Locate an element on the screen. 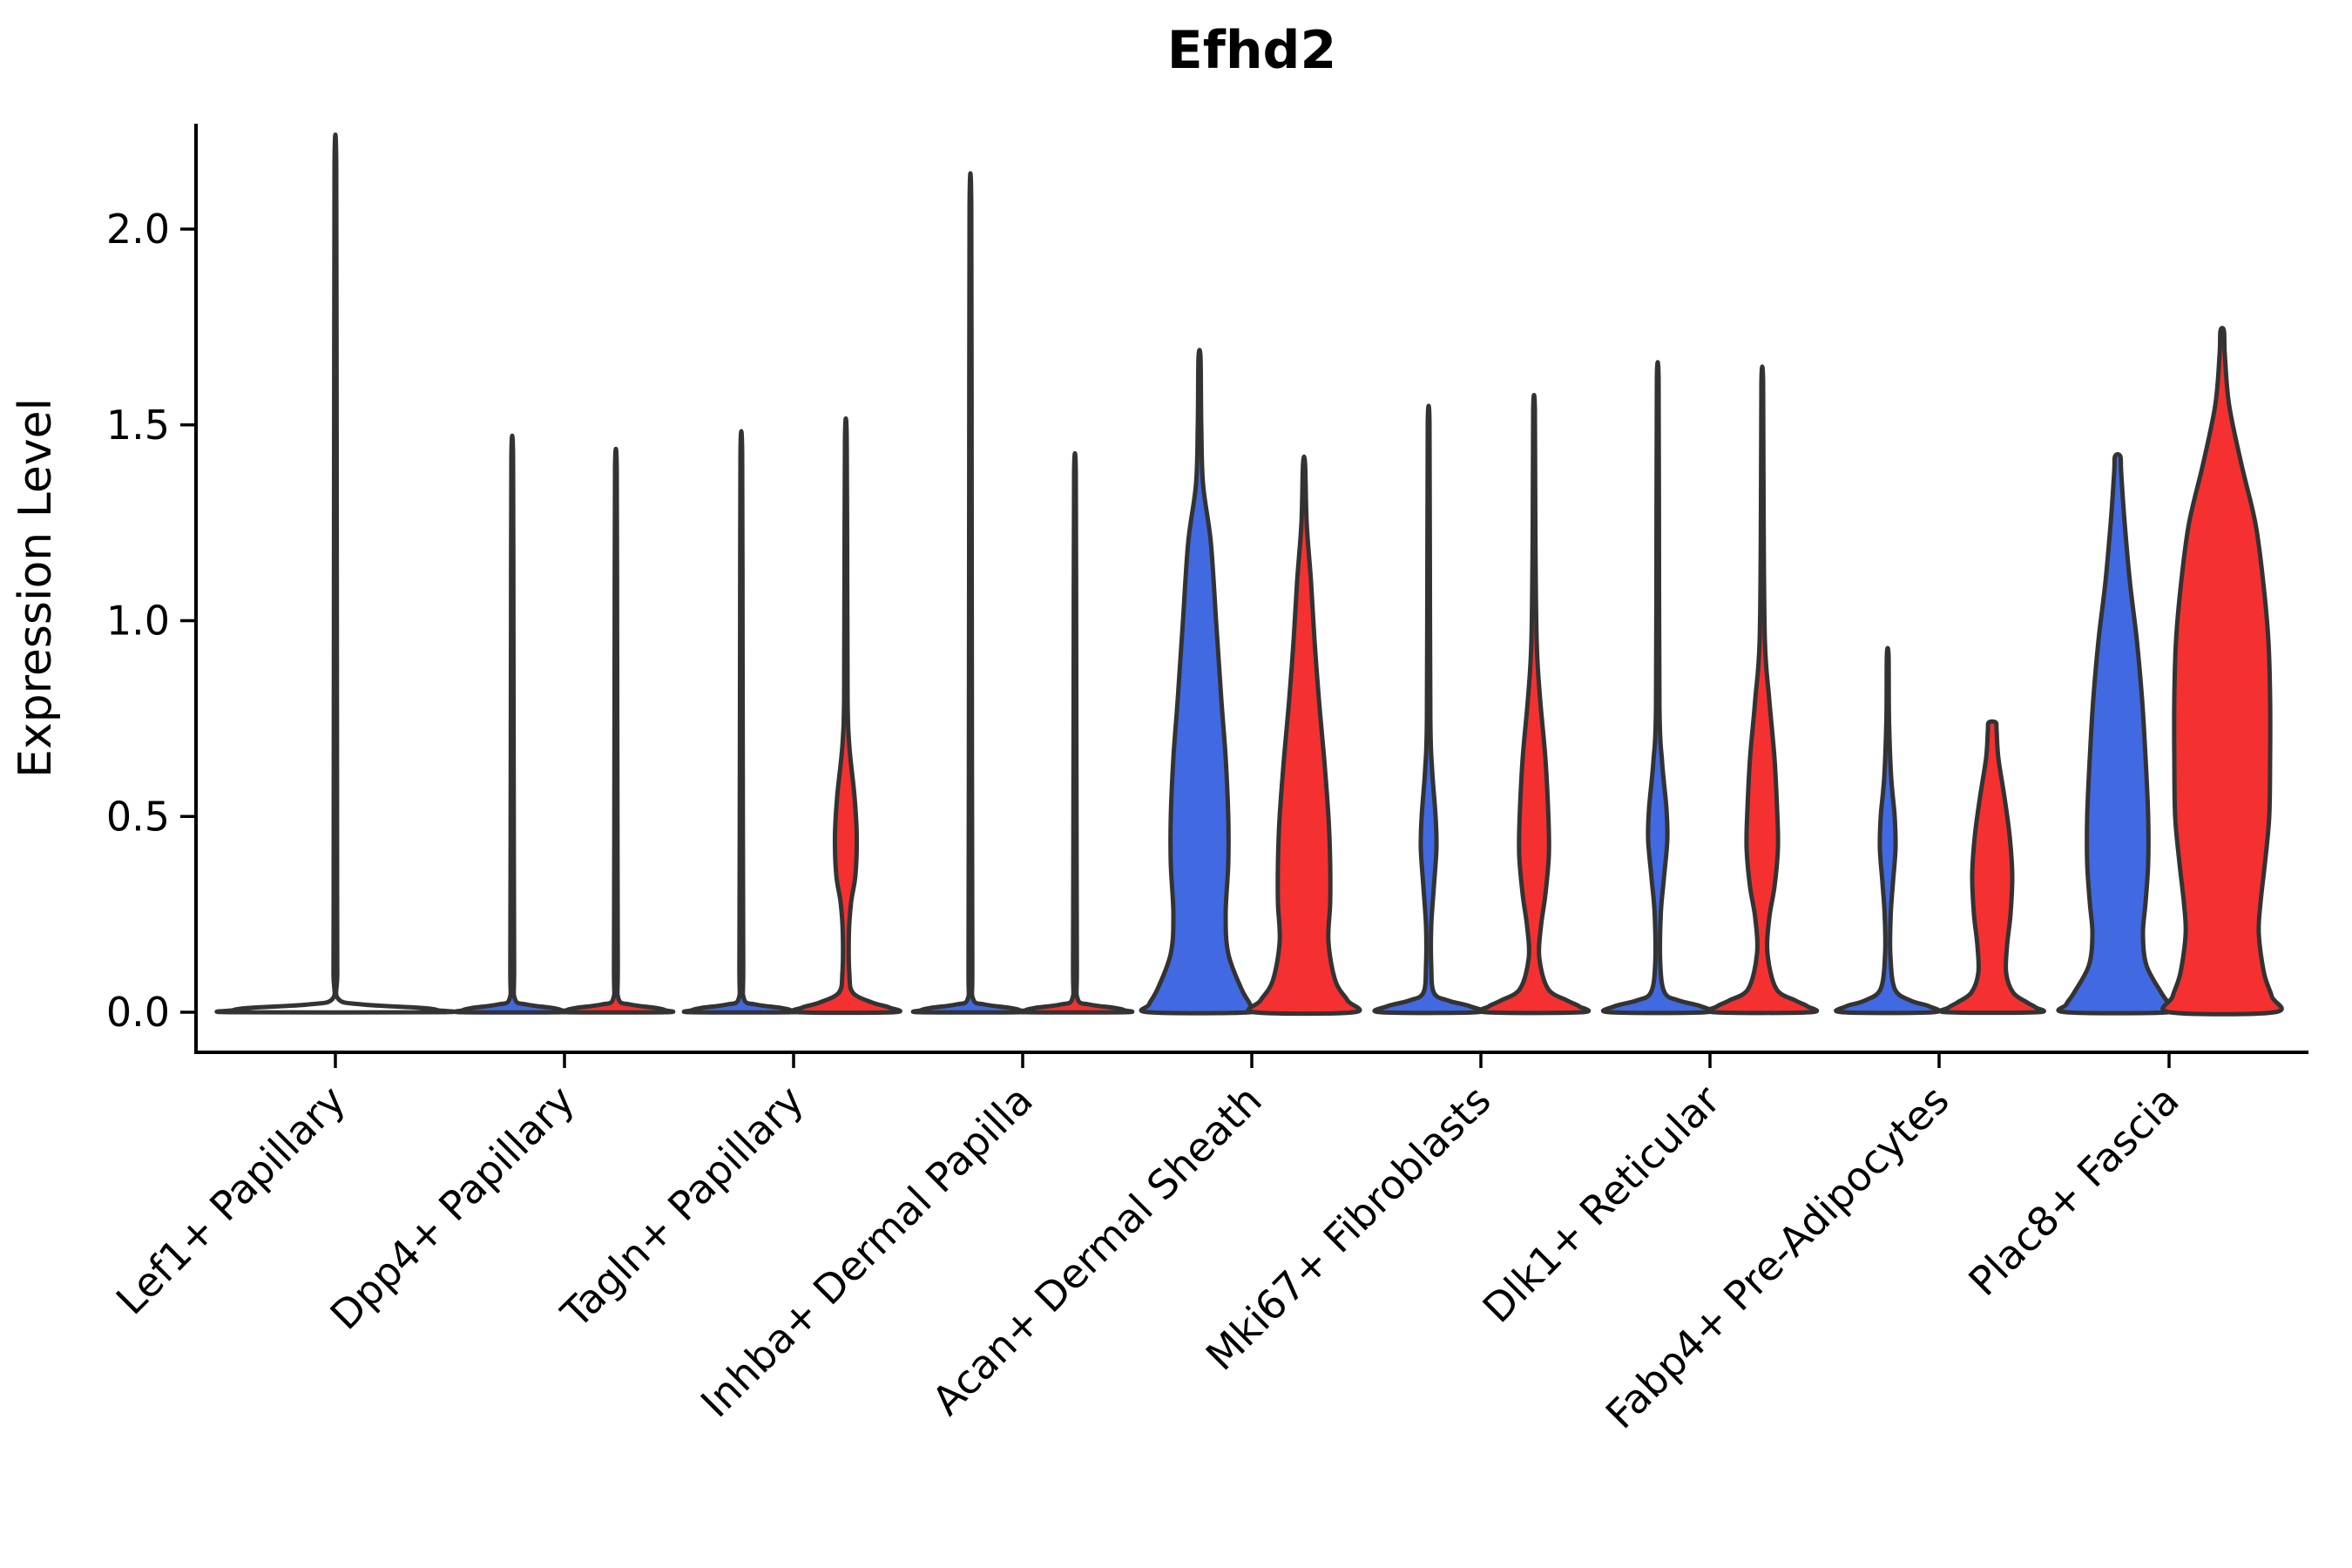  y-tick-label: 0.5 is located at coordinates (138, 816).